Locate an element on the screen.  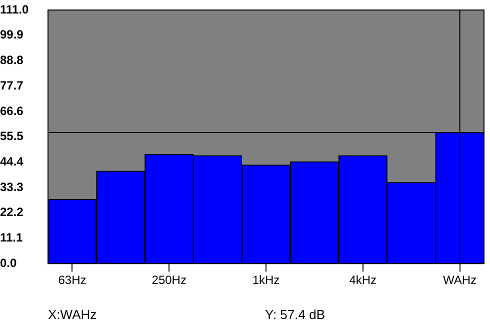
x-tick-label: 63Hz is located at coordinates (72, 280).